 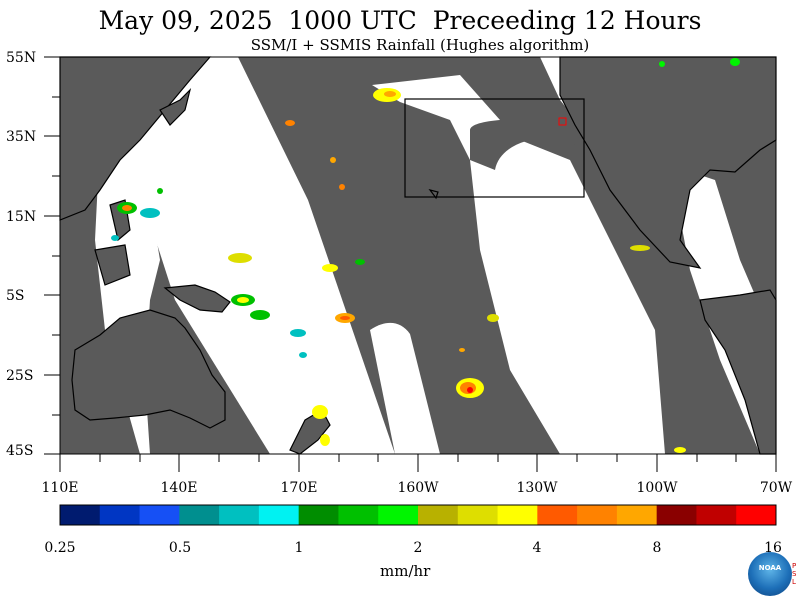 What do you see at coordinates (668, 162) in the screenshot?
I see `north-america` at bounding box center [668, 162].